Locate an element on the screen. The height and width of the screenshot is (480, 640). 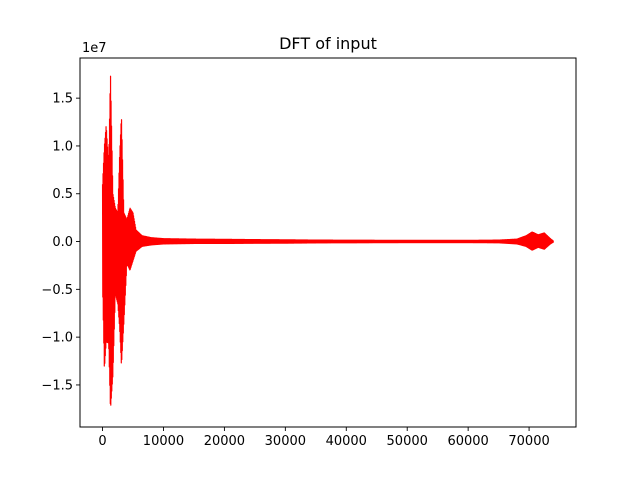
y-tick-label: 1.5 is located at coordinates (62, 99).